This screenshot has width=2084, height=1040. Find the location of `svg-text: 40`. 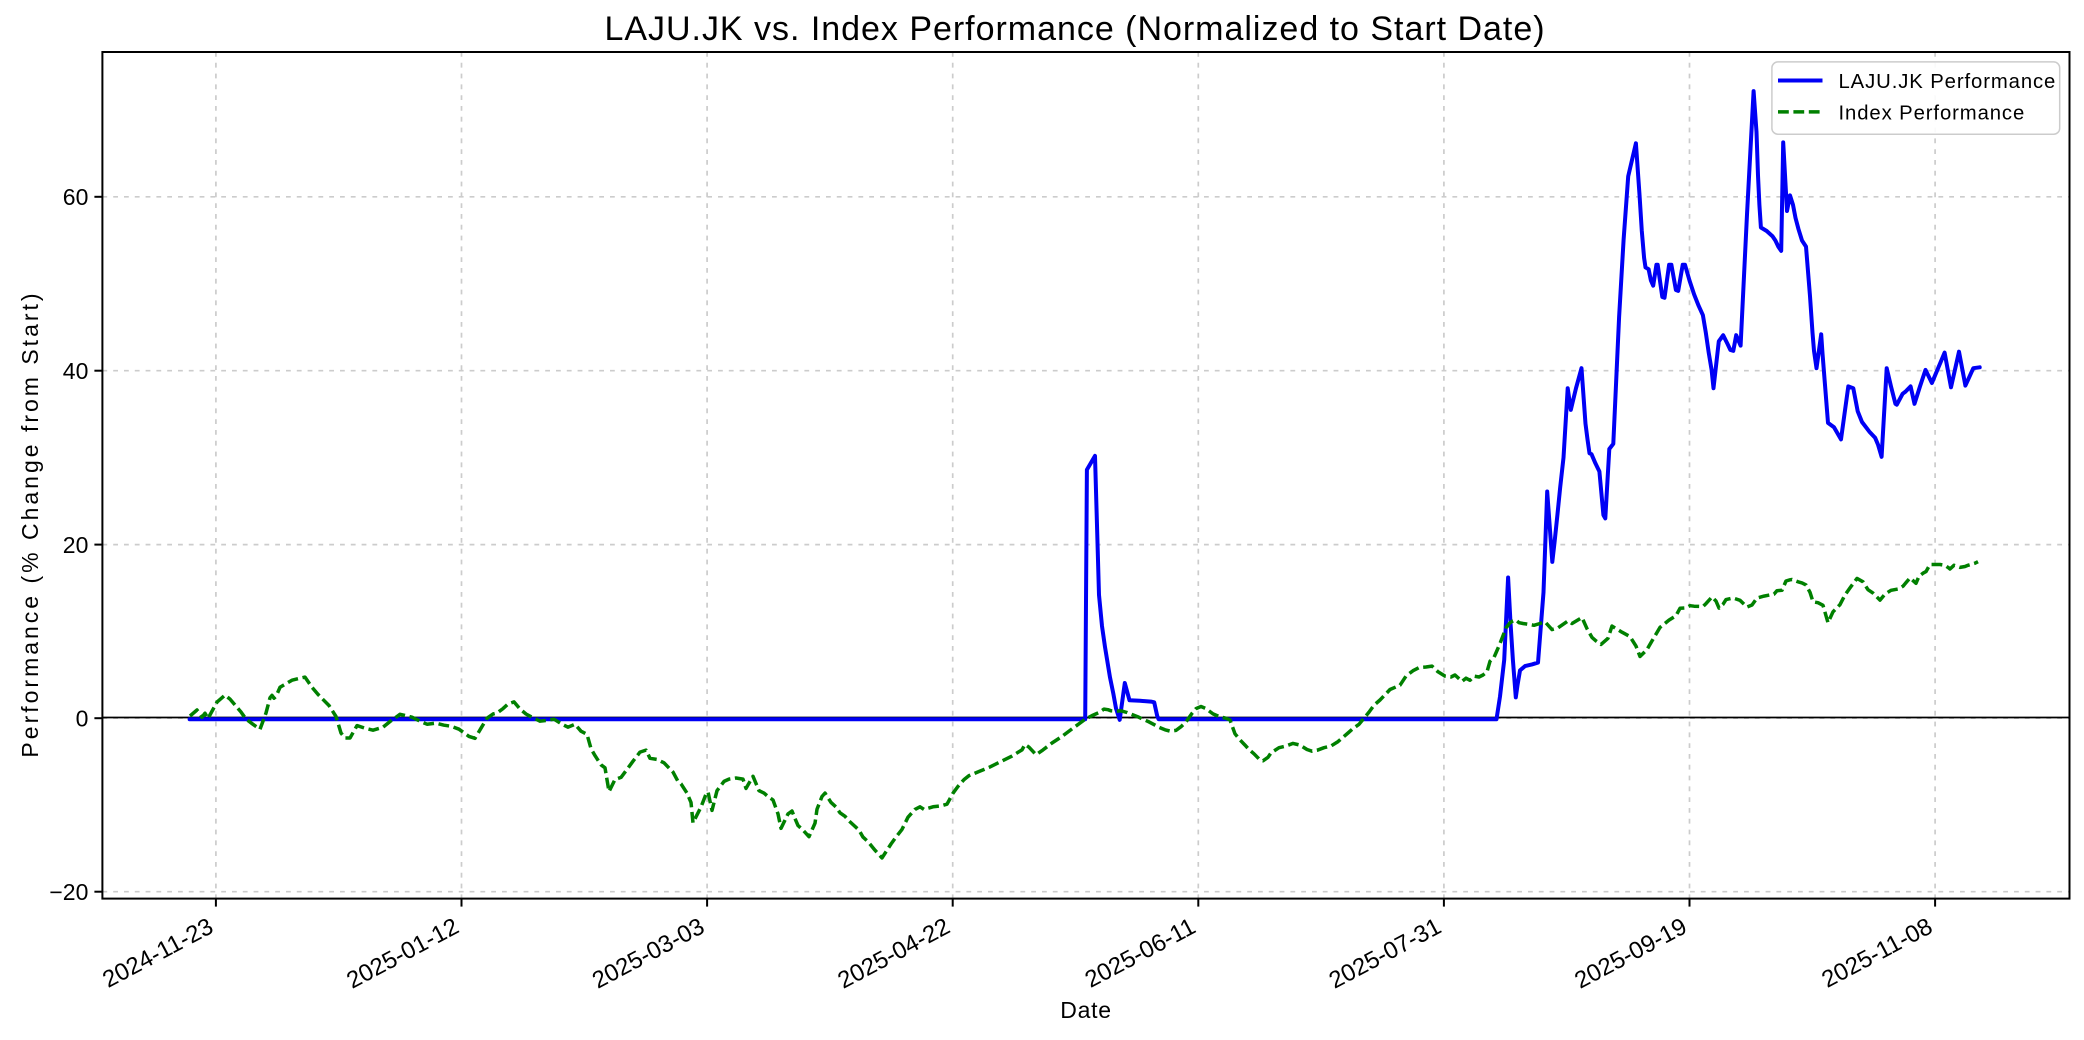

svg-text: 40 is located at coordinates (76, 371).